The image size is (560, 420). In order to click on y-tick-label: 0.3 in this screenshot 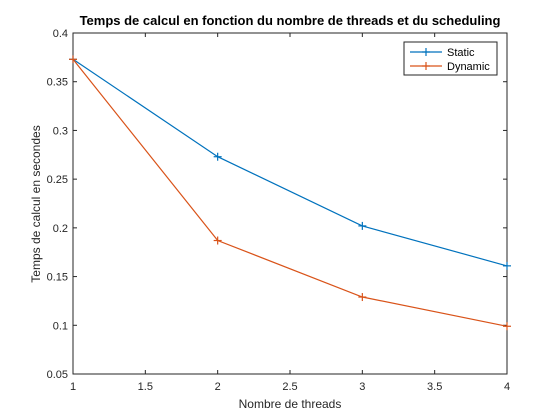, I will do `click(60, 131)`.